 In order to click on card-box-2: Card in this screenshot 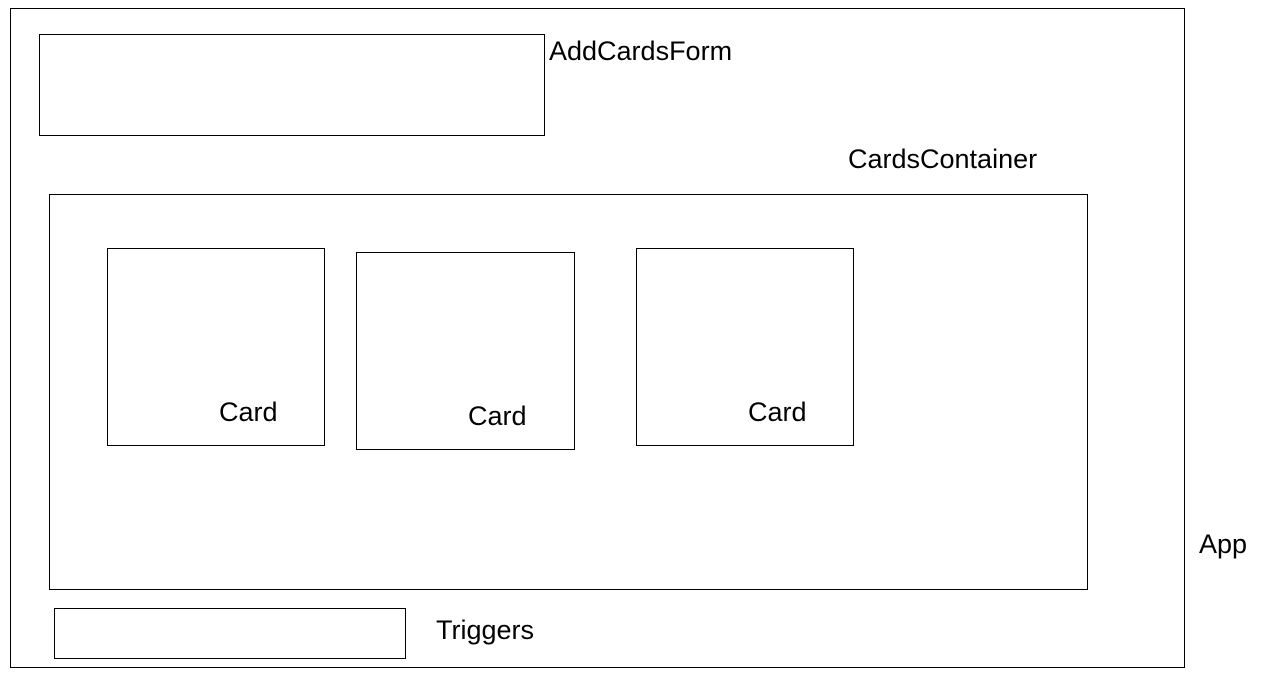, I will do `click(465, 351)`.